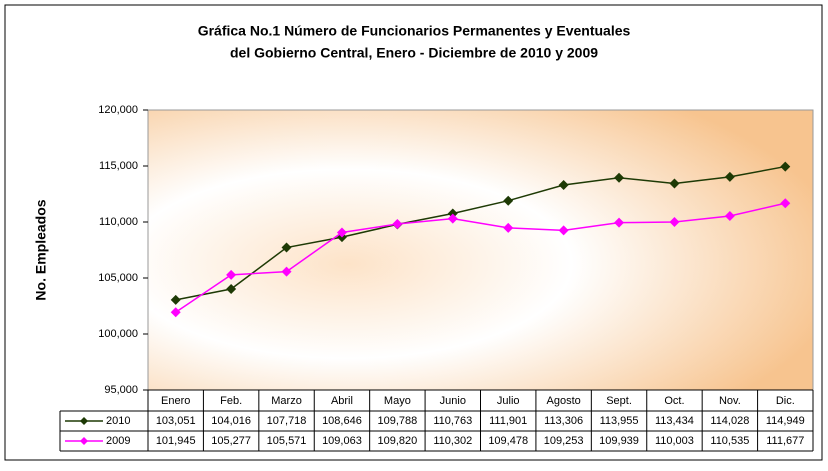 This screenshot has width=828, height=471. What do you see at coordinates (342, 421) in the screenshot?
I see `data-label: 108,646` at bounding box center [342, 421].